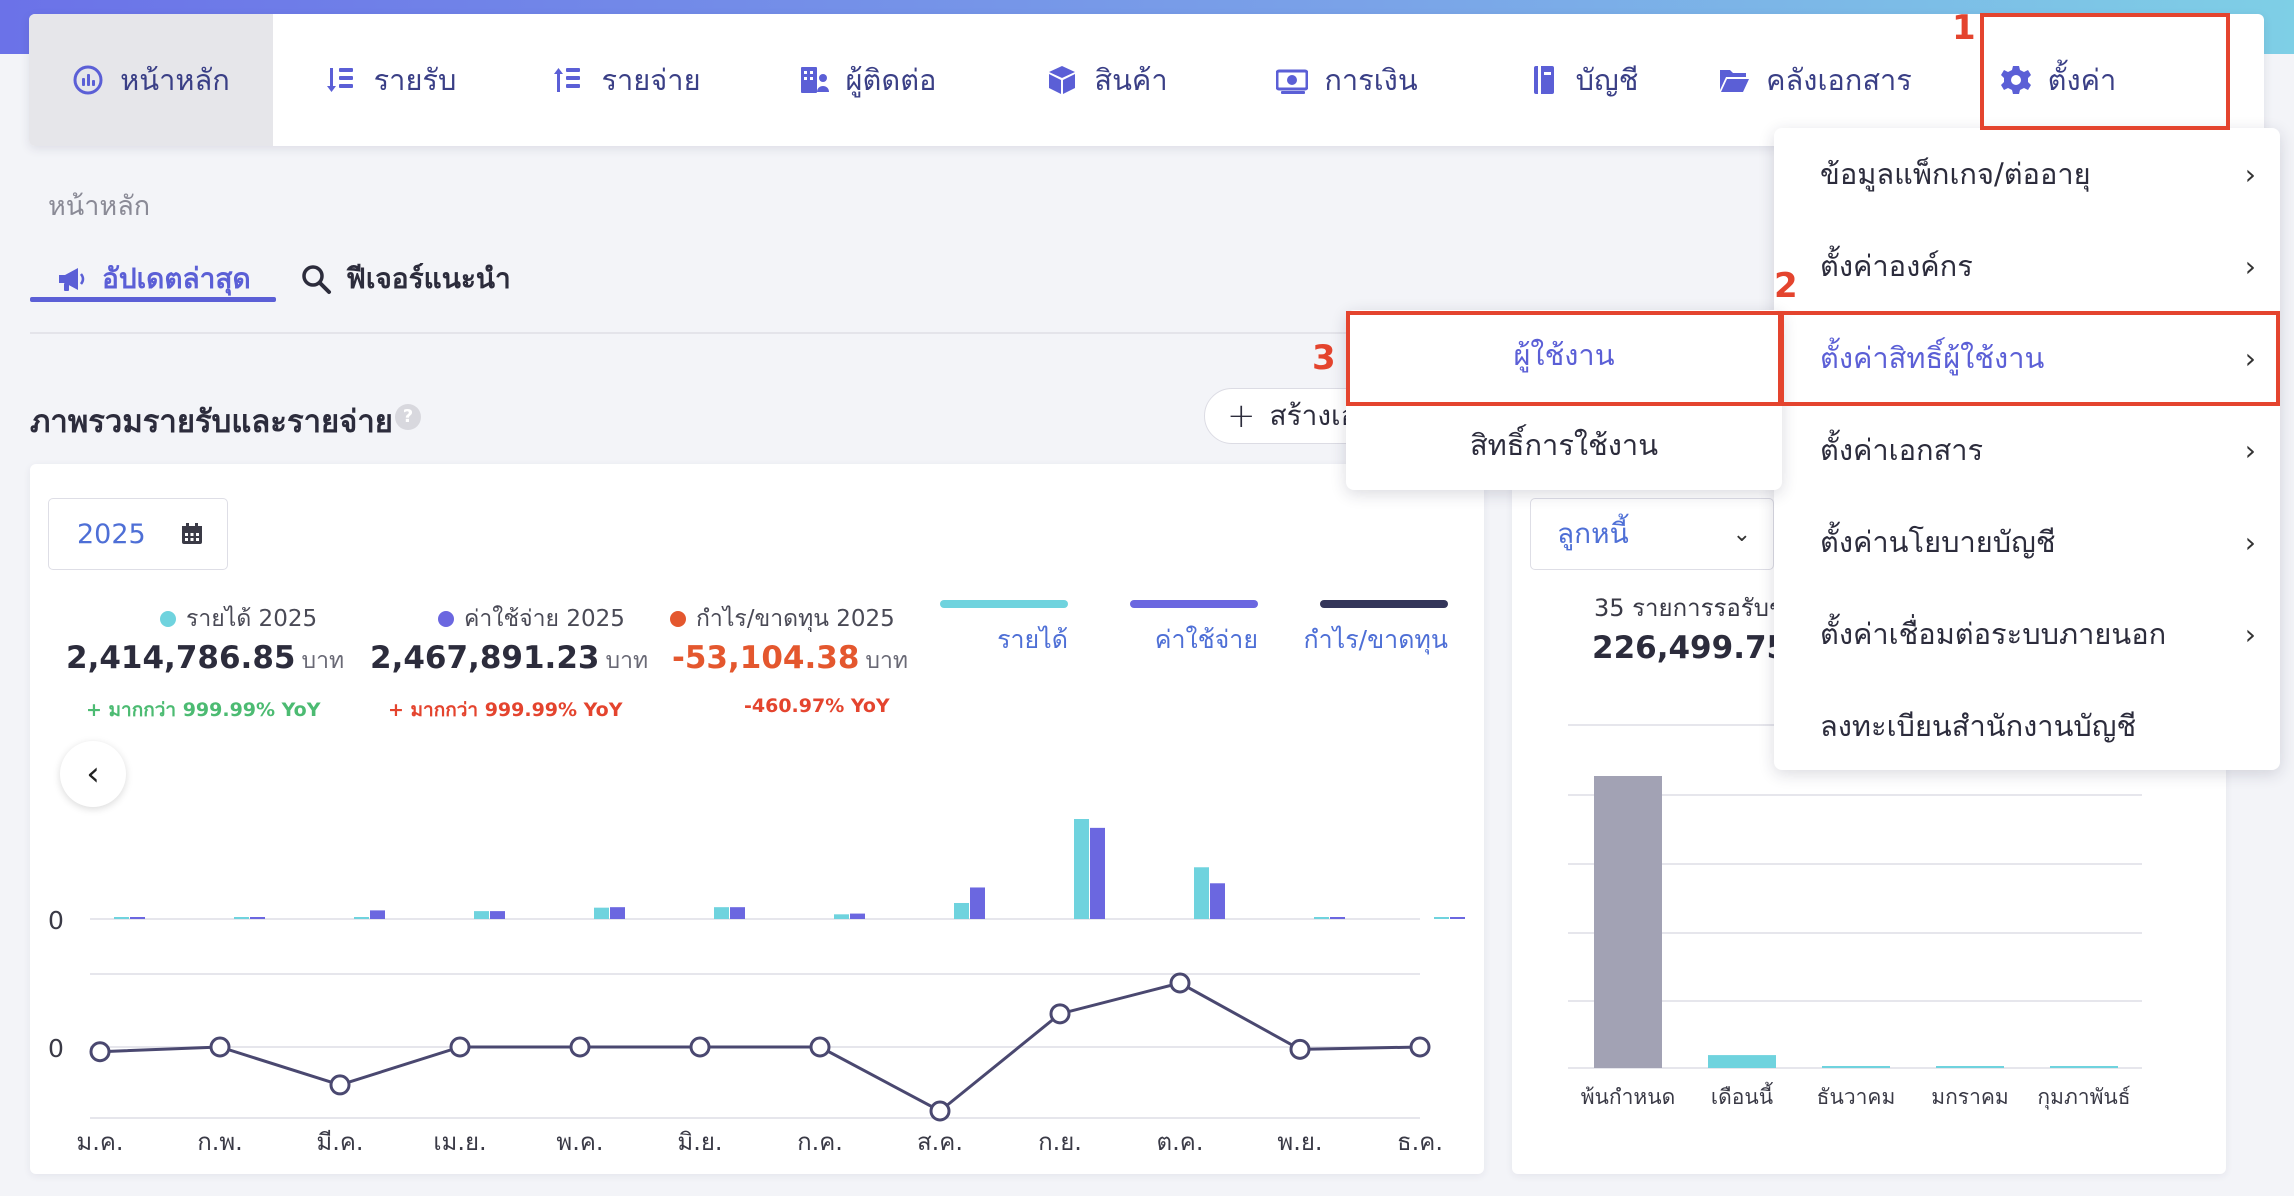 The width and height of the screenshot is (2294, 1196). Describe the element at coordinates (1375, 639) in the screenshot. I see `legend-profit: กำไร/ขาดทุน` at that location.